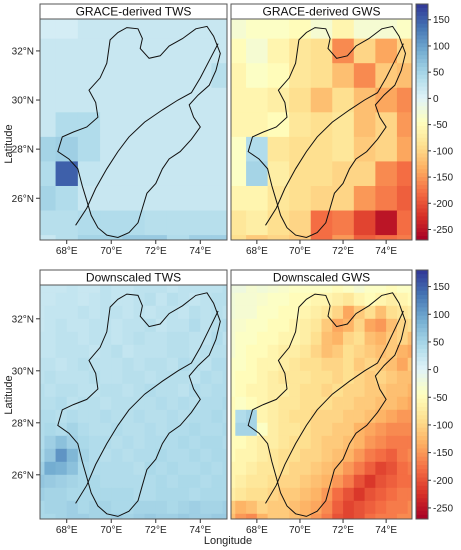  What do you see at coordinates (257, 251) in the screenshot?
I see `x-tick-label: 68°E` at bounding box center [257, 251].